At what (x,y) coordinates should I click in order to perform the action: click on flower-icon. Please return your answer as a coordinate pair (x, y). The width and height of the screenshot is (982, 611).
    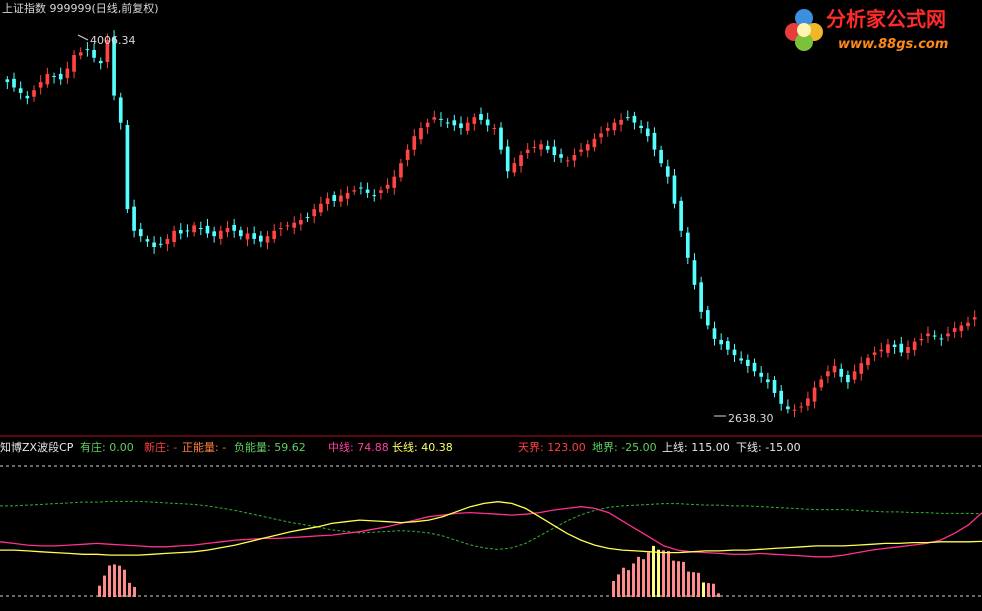
    Looking at the image, I should click on (804, 30).